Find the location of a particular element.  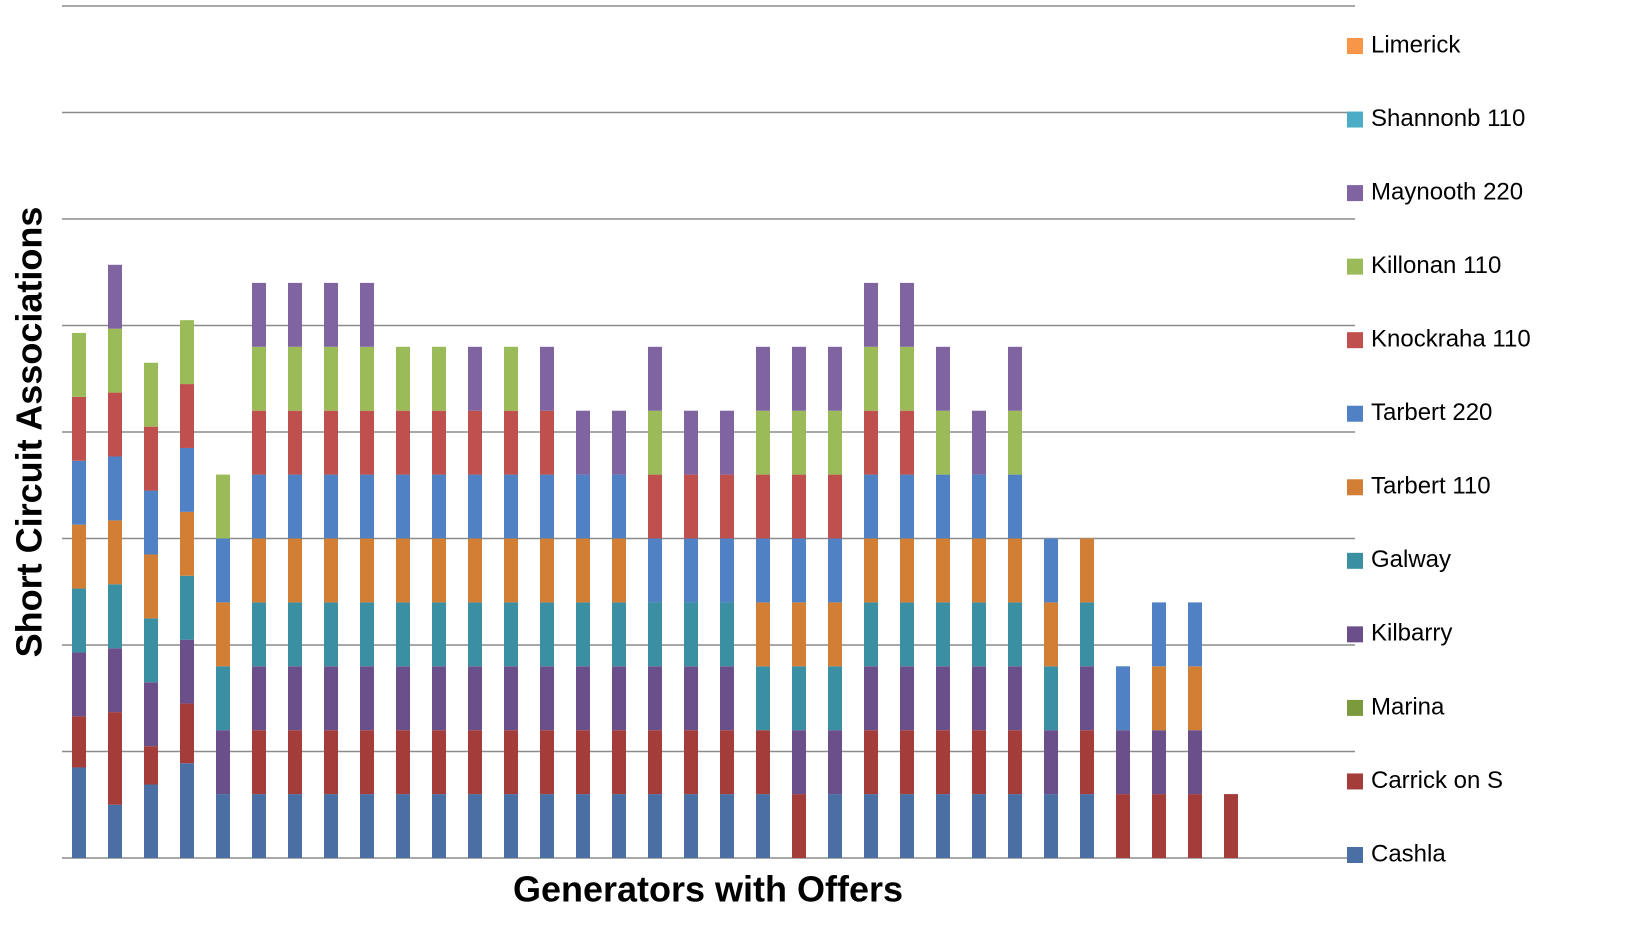

legend-label: Limerick is located at coordinates (1416, 44).